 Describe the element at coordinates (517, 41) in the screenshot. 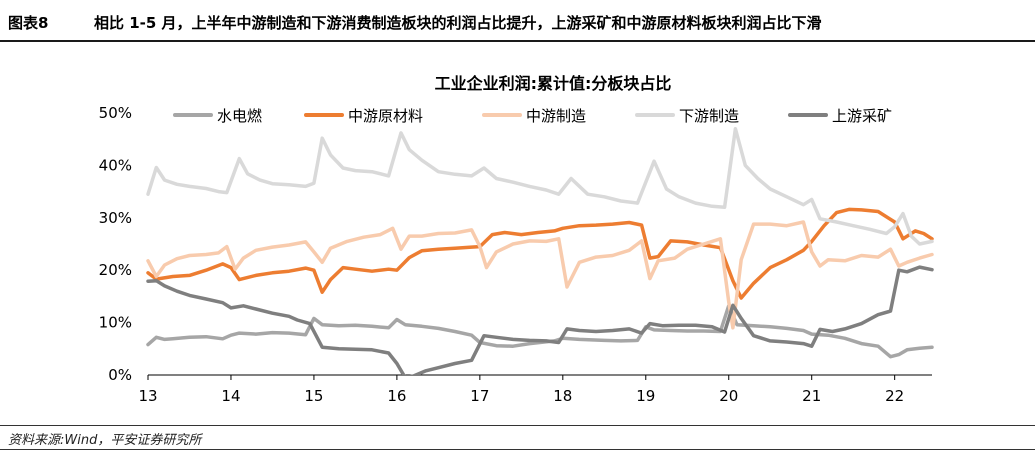

I see `header-divider` at that location.